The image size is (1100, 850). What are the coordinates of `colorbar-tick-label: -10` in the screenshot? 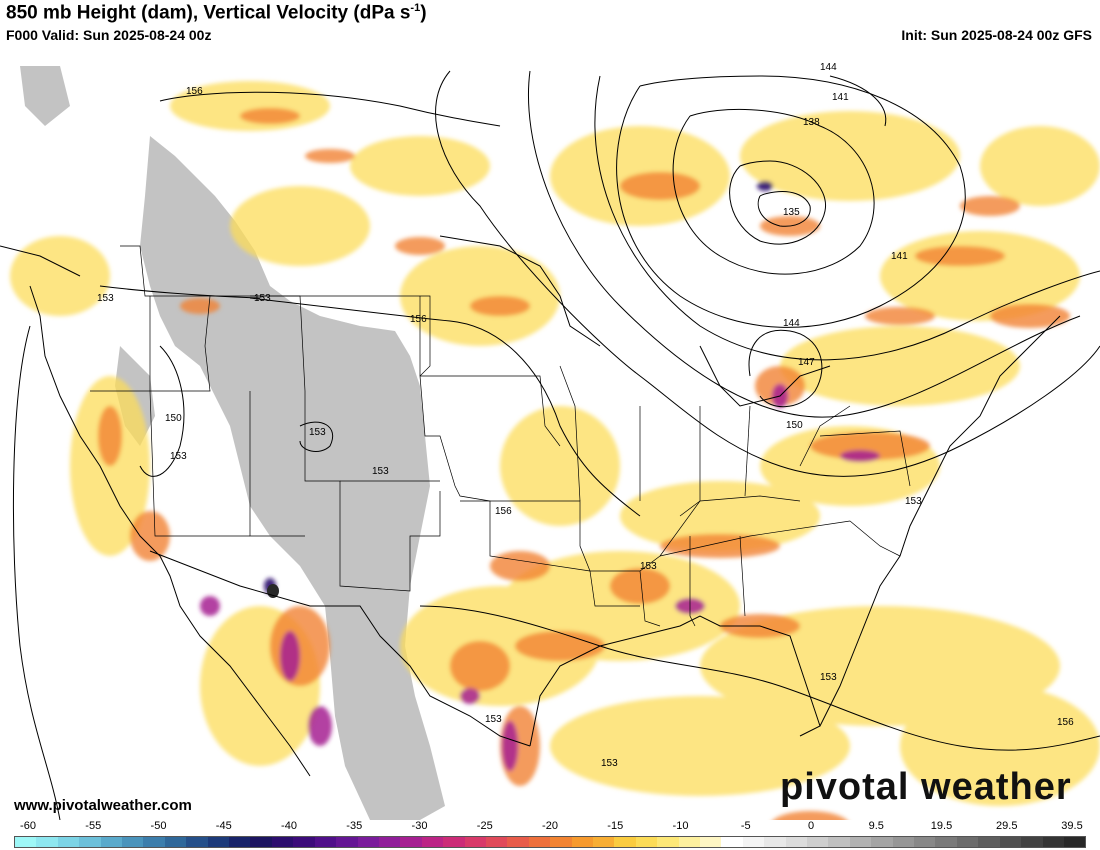 It's located at (680, 826).